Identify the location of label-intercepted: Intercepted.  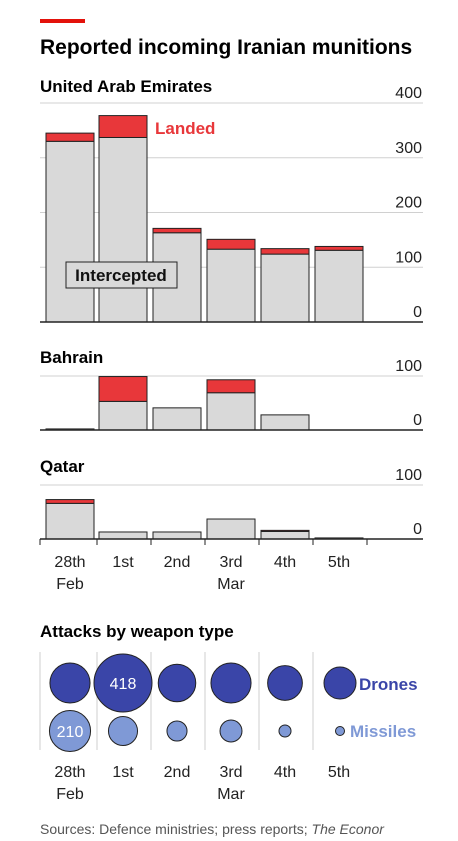
(121, 275).